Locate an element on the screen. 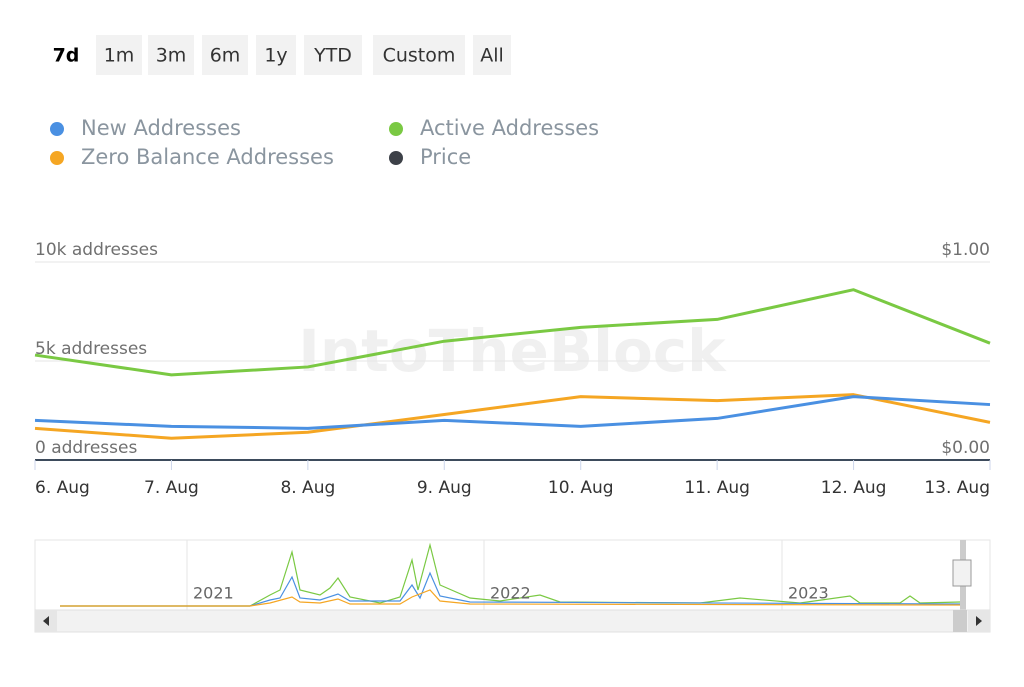 This screenshot has width=1024, height=687. range-button-label: Custom is located at coordinates (419, 56).